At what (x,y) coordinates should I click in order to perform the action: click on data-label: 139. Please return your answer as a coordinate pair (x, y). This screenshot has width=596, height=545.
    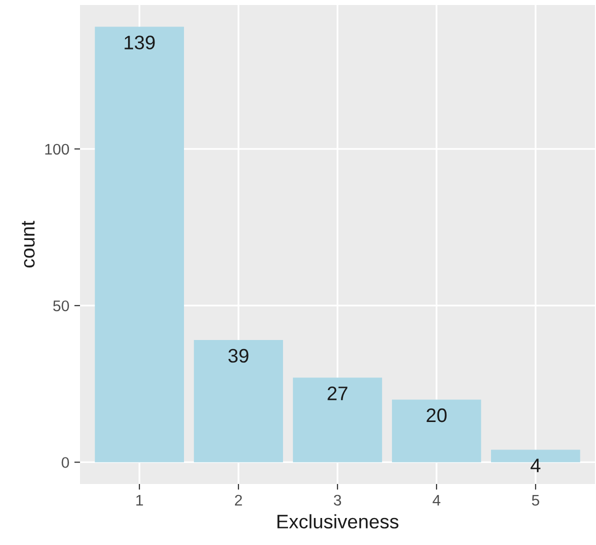
    Looking at the image, I should click on (139, 43).